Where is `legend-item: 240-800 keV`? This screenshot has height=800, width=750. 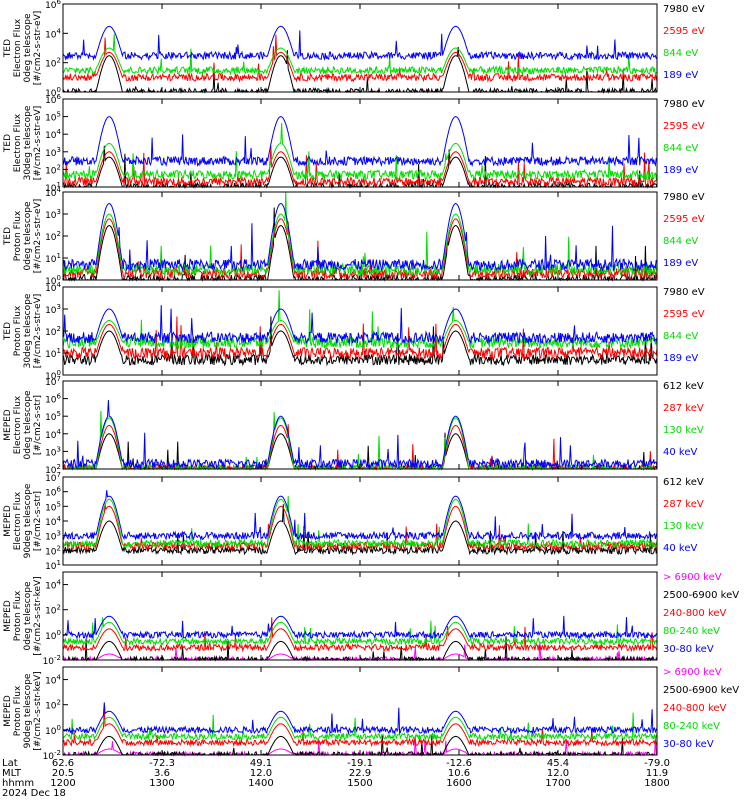
legend-item: 240-800 keV is located at coordinates (695, 613).